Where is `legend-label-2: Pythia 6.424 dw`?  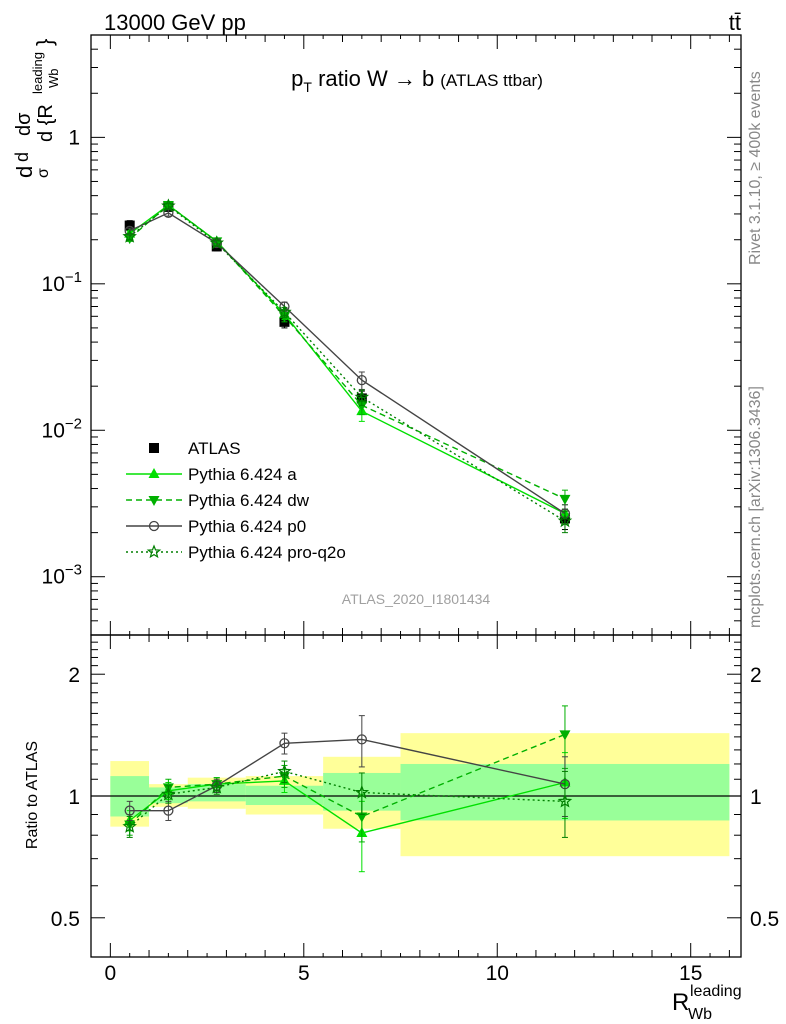 legend-label-2: Pythia 6.424 dw is located at coordinates (249, 500).